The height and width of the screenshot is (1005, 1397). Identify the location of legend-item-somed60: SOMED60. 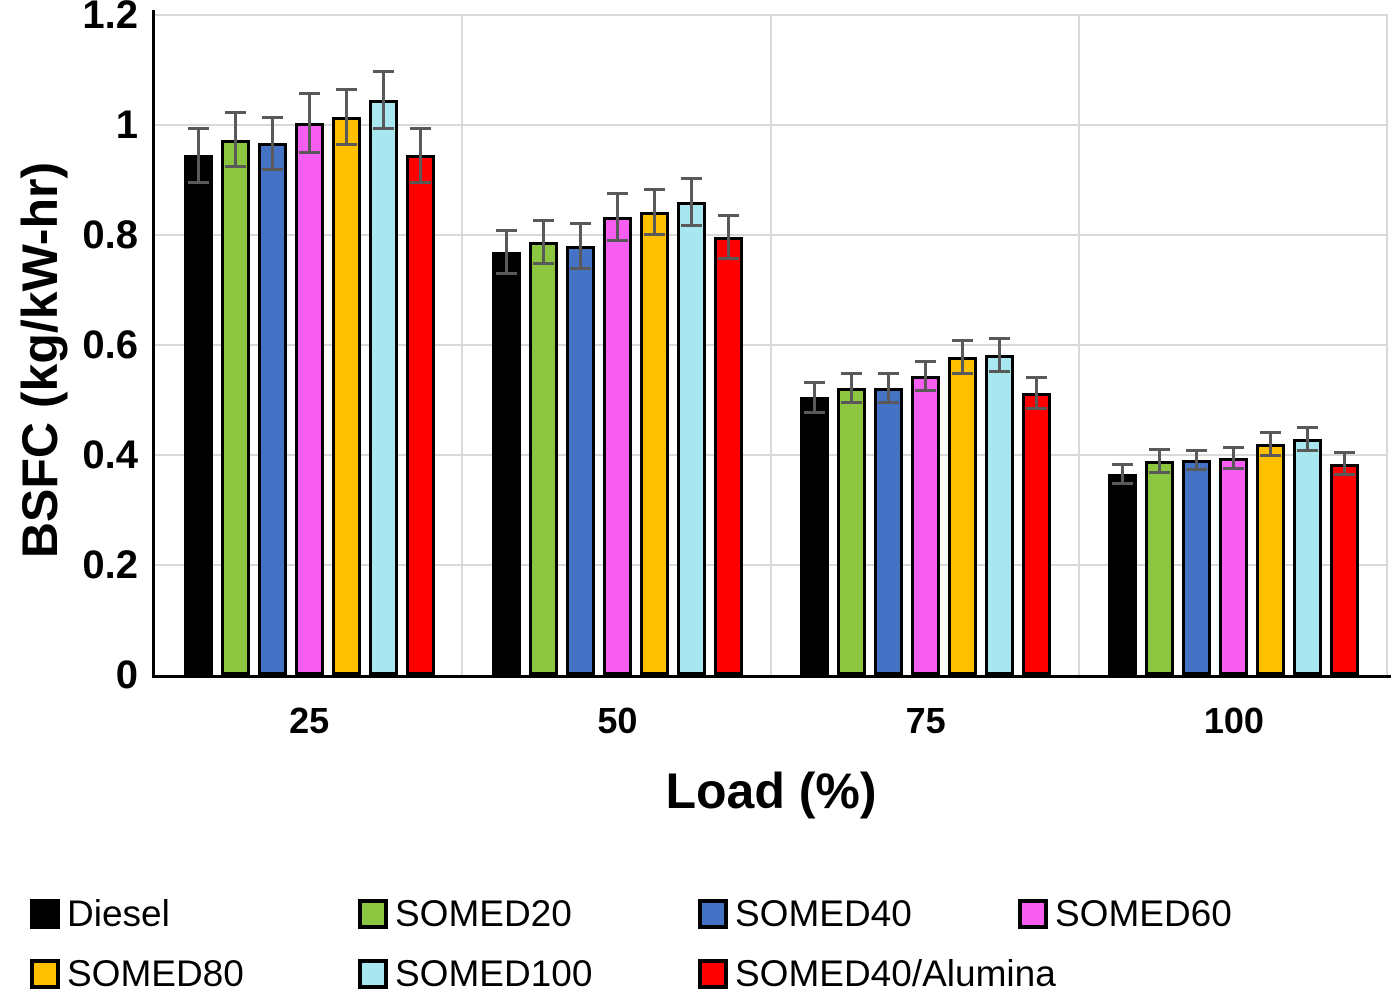
(1125, 913).